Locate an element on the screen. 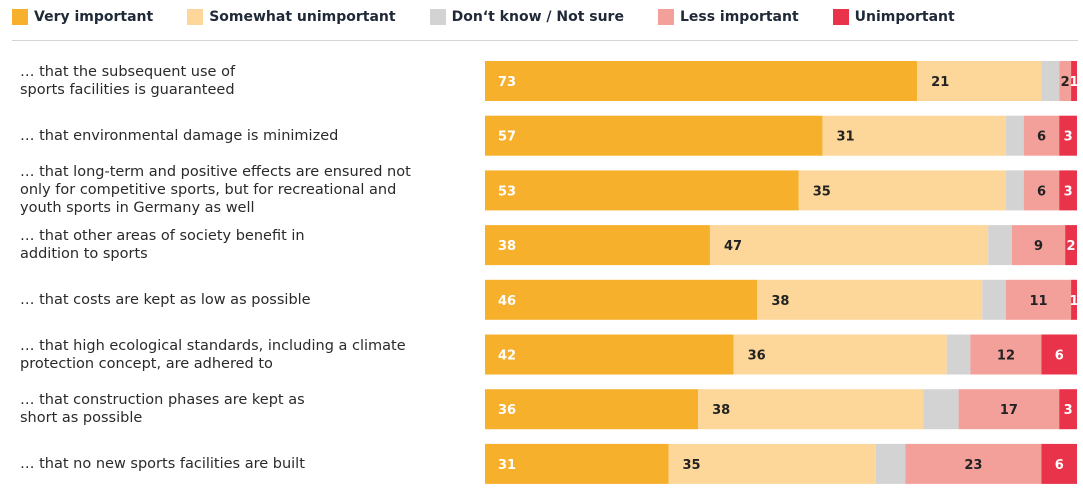  legend-divider is located at coordinates (545, 40).